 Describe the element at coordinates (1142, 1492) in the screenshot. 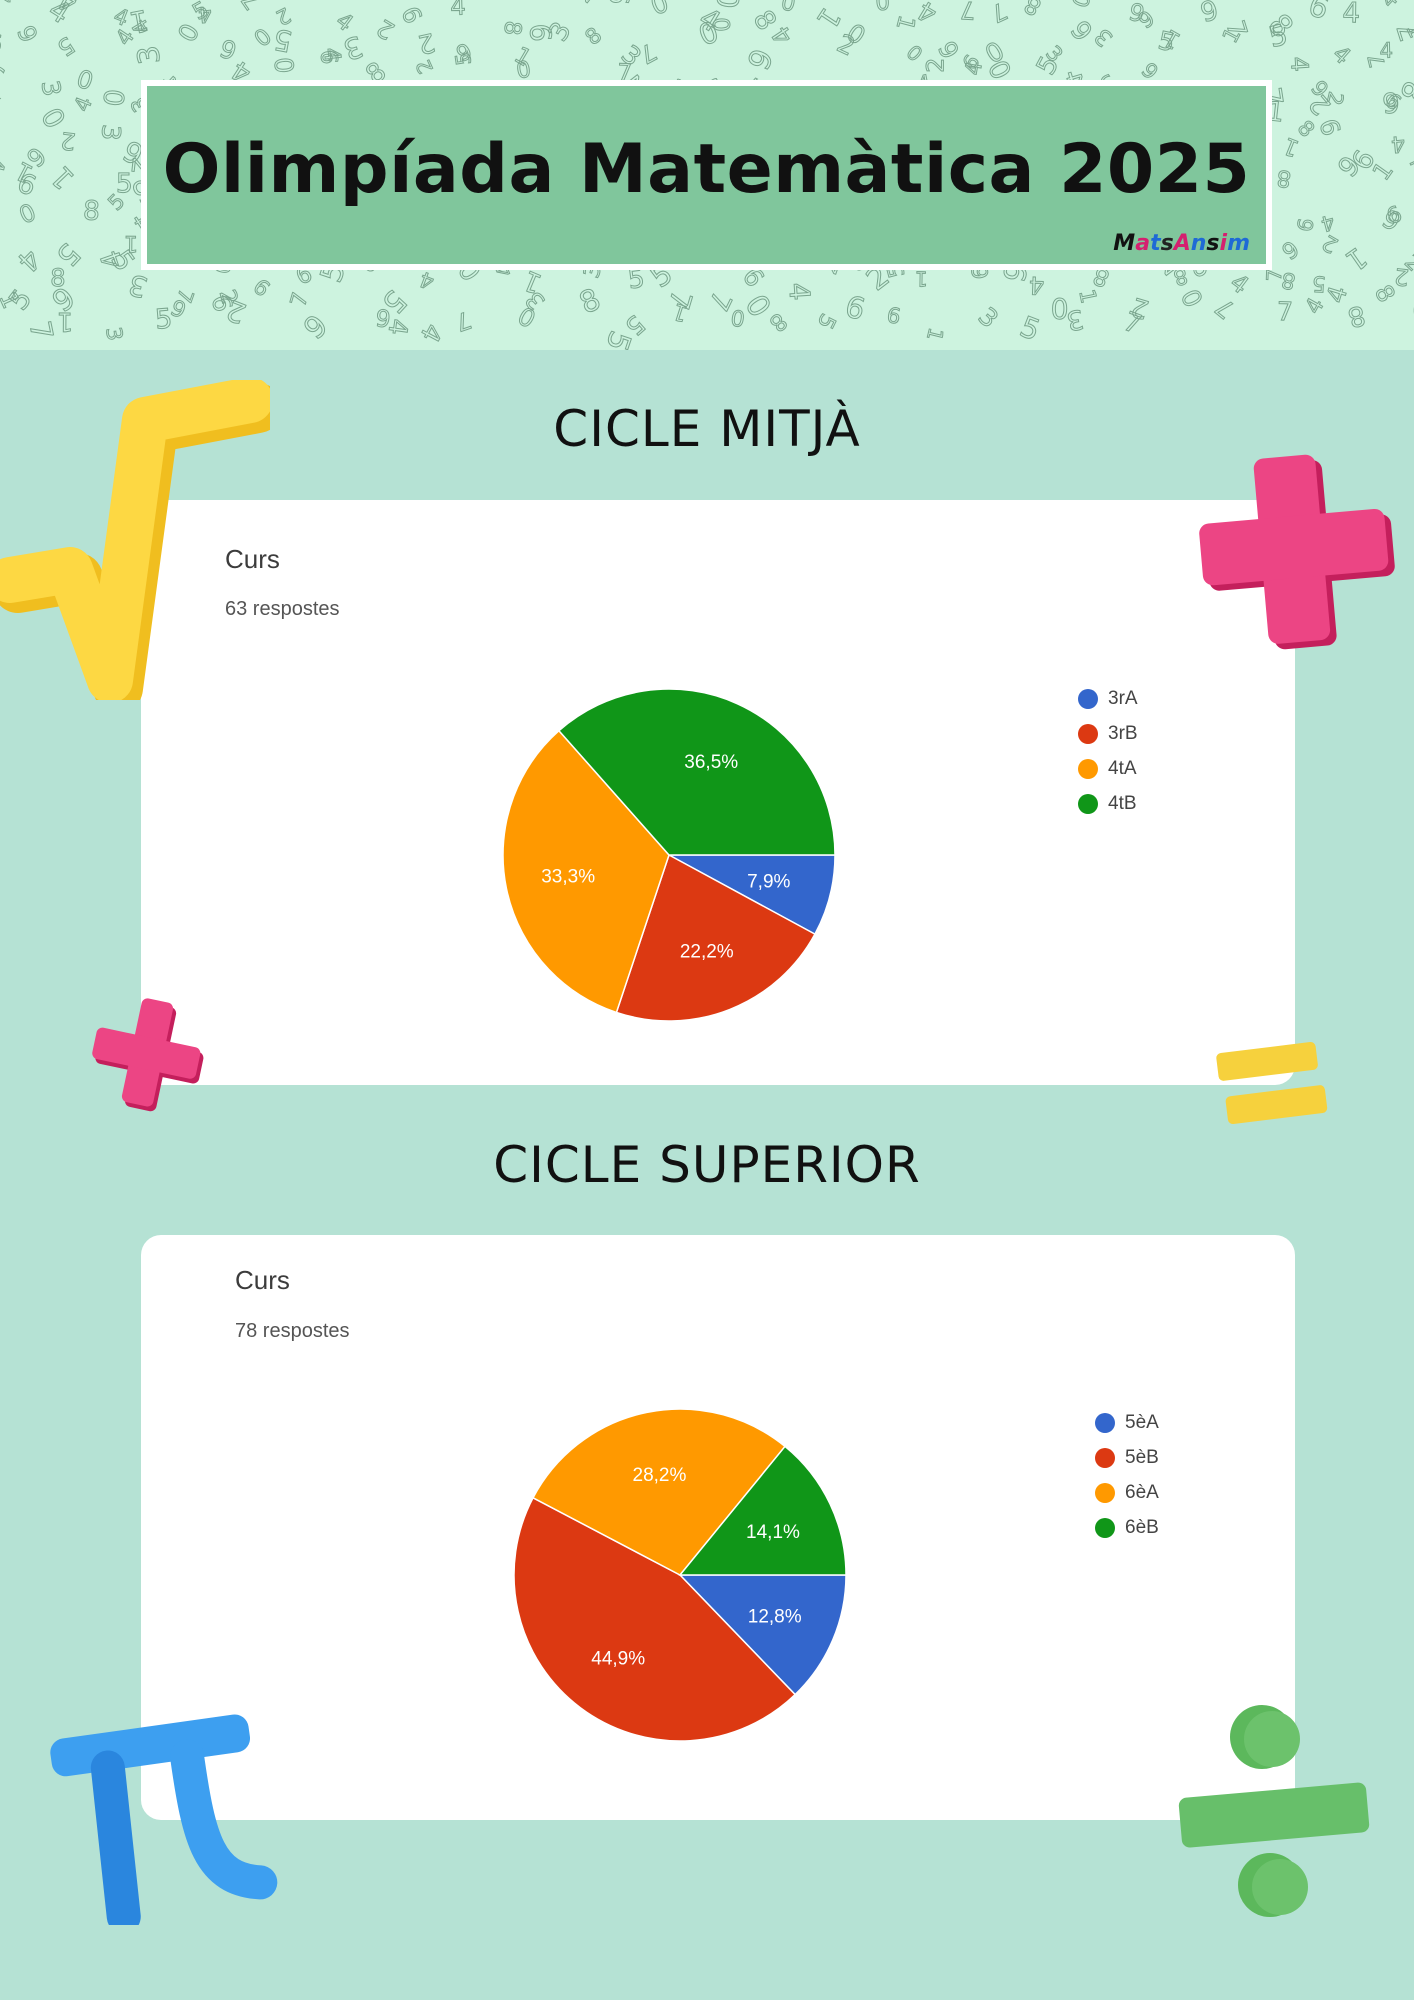

I see `legend-label: 6èA` at that location.